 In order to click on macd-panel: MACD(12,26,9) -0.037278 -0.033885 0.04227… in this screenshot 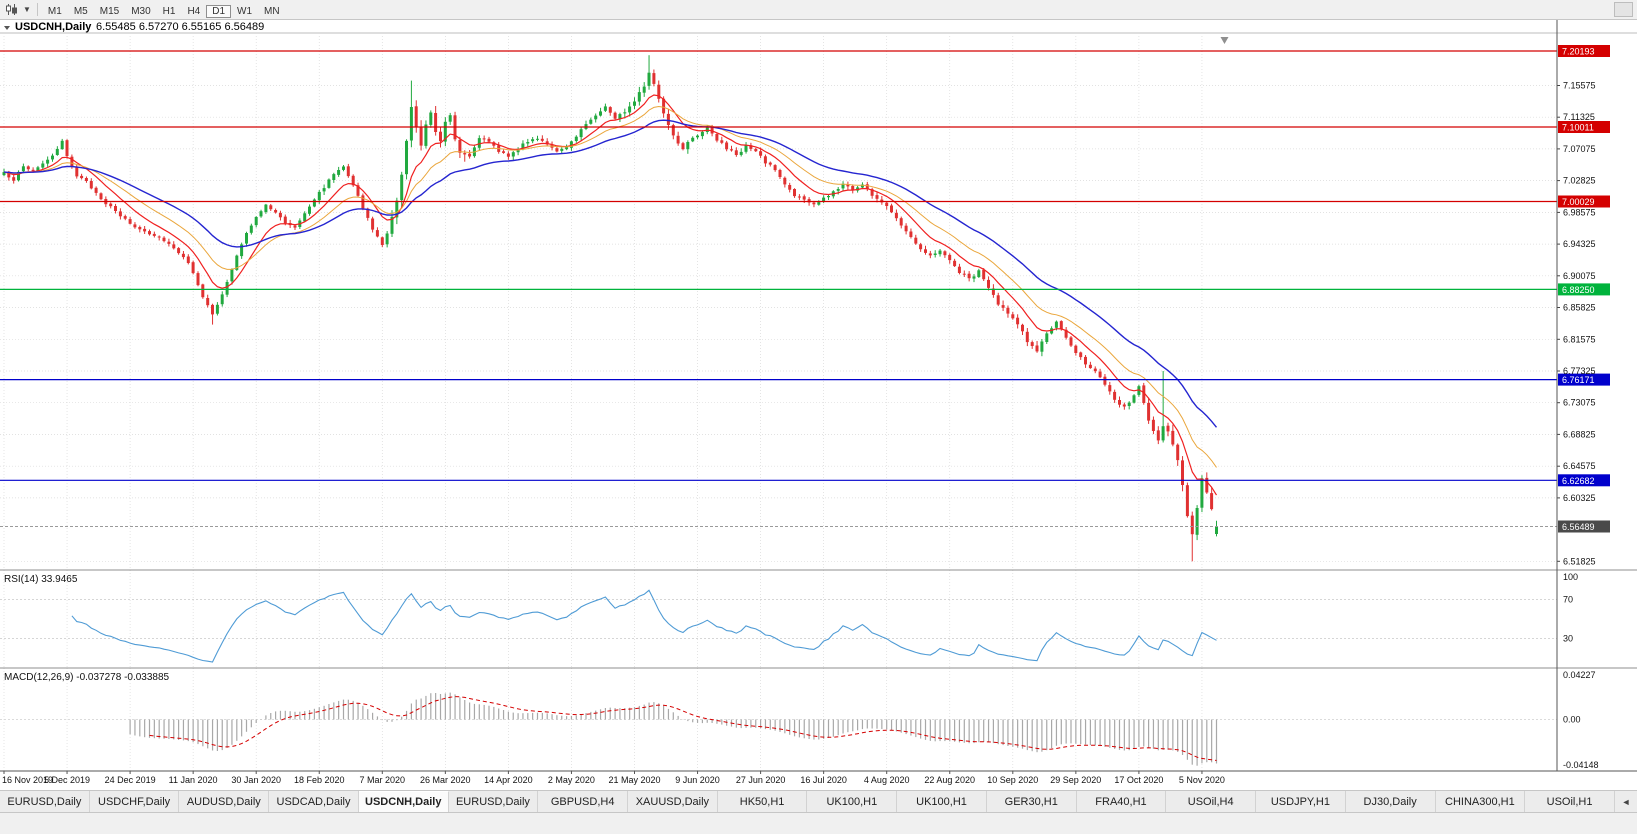, I will do `click(799, 720)`.